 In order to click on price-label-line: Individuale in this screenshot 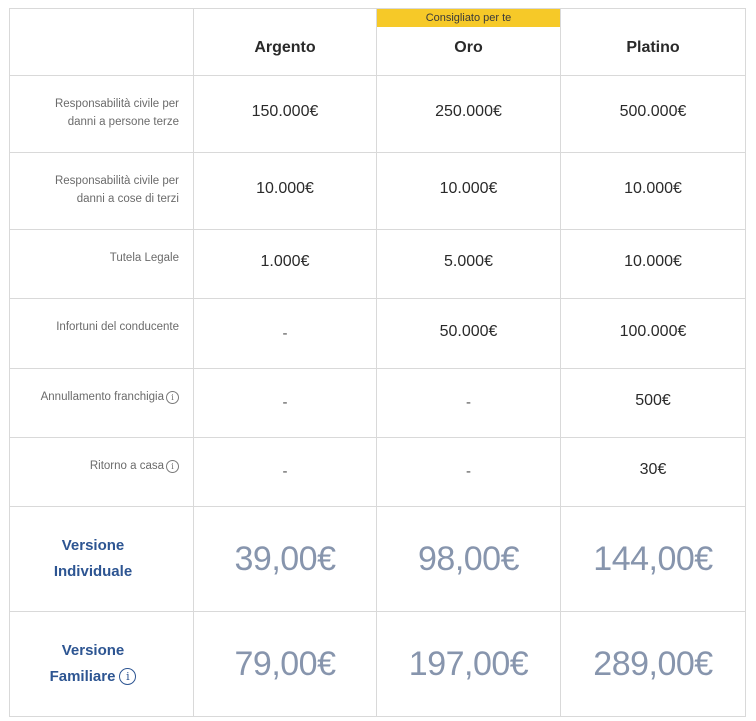, I will do `click(93, 571)`.